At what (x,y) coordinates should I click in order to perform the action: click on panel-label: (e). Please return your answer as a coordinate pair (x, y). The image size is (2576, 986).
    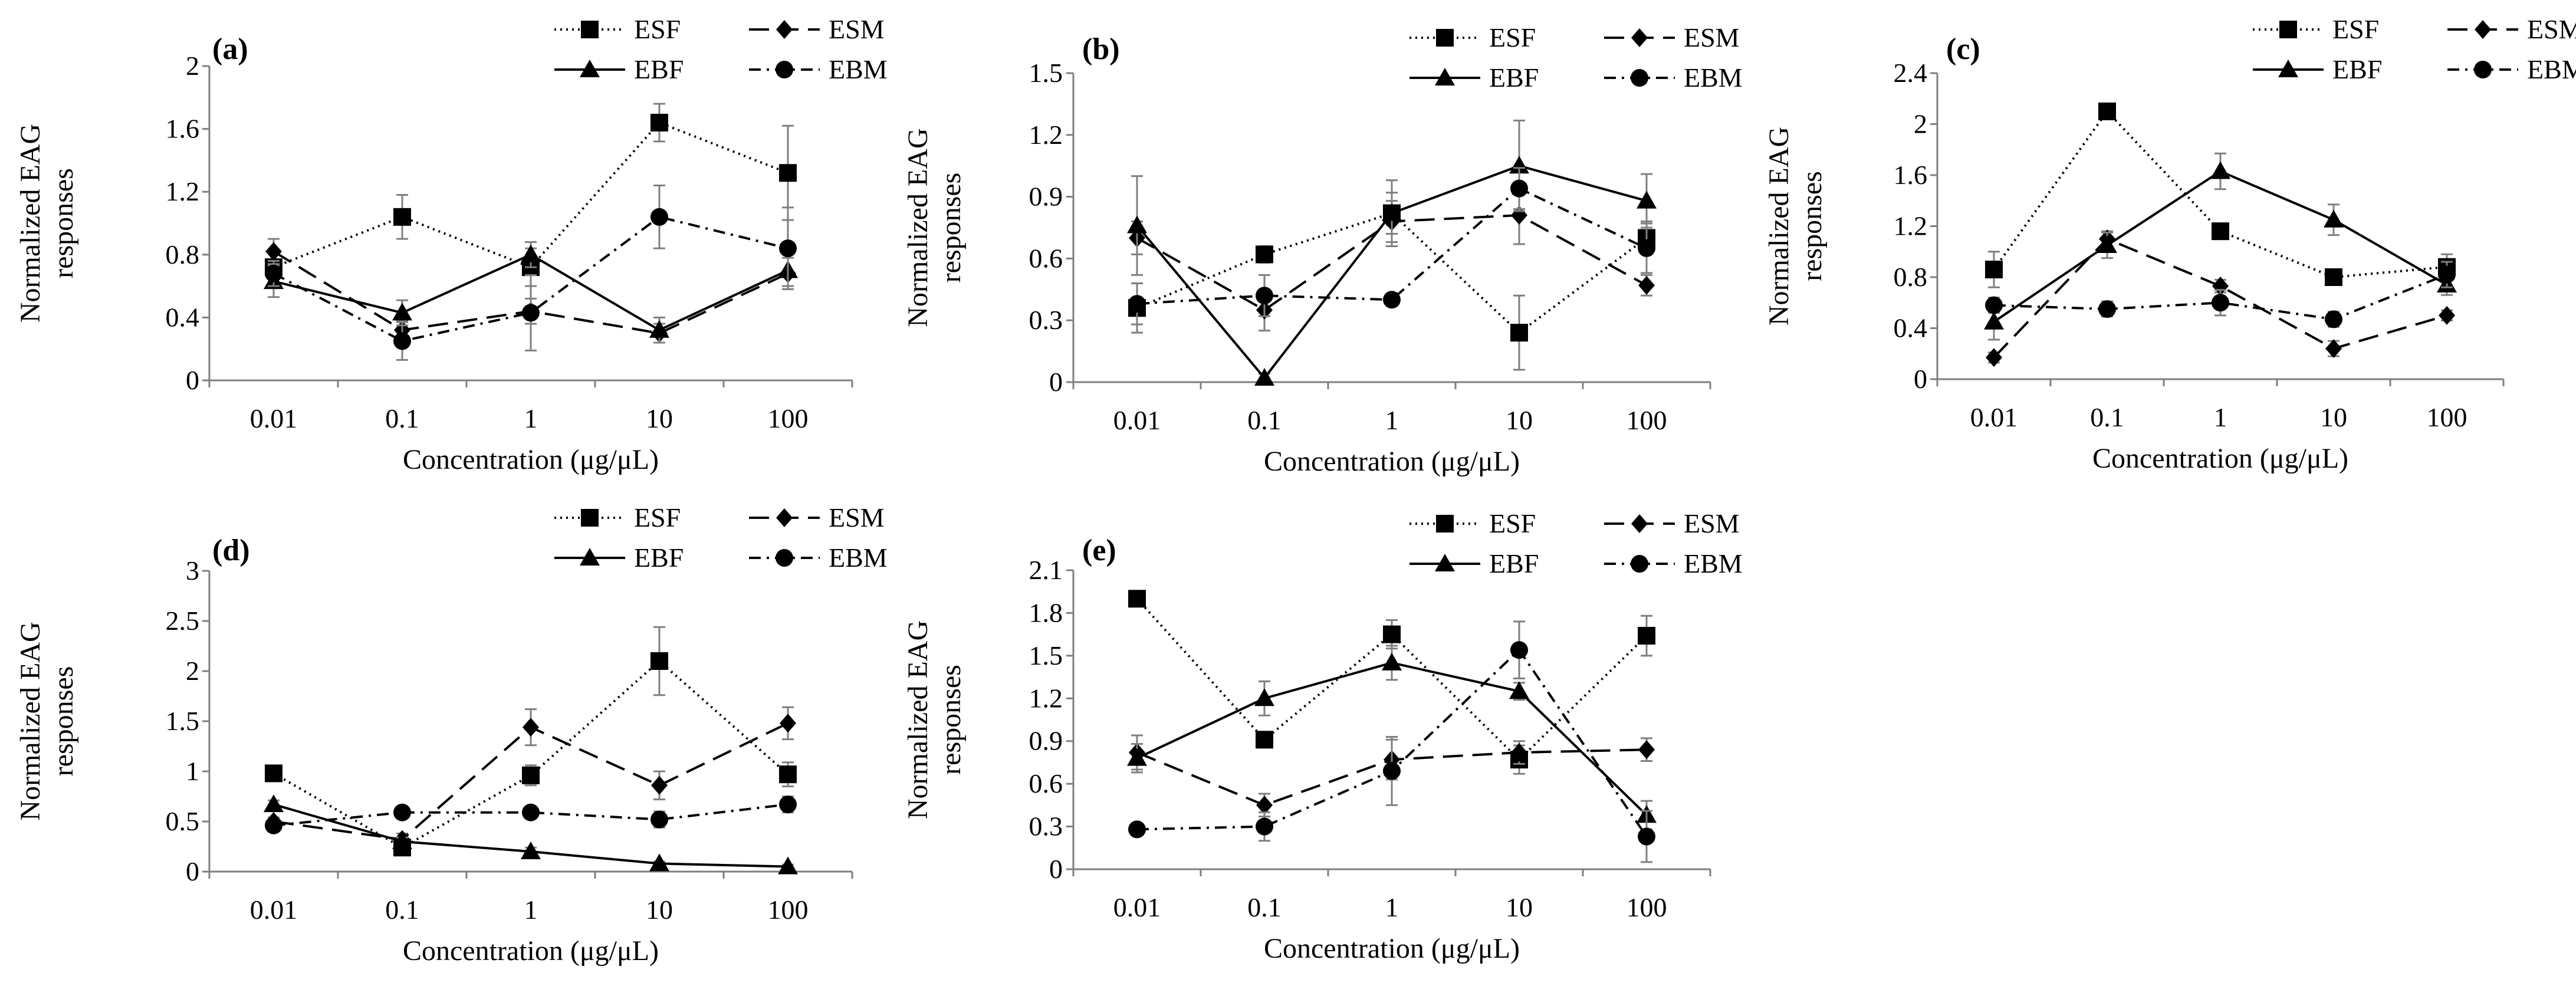
    Looking at the image, I should click on (1099, 550).